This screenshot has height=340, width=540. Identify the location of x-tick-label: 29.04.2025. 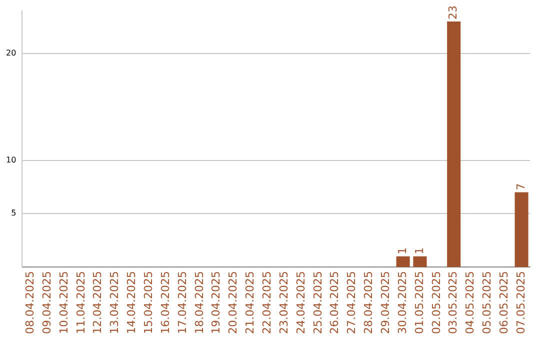
(385, 302).